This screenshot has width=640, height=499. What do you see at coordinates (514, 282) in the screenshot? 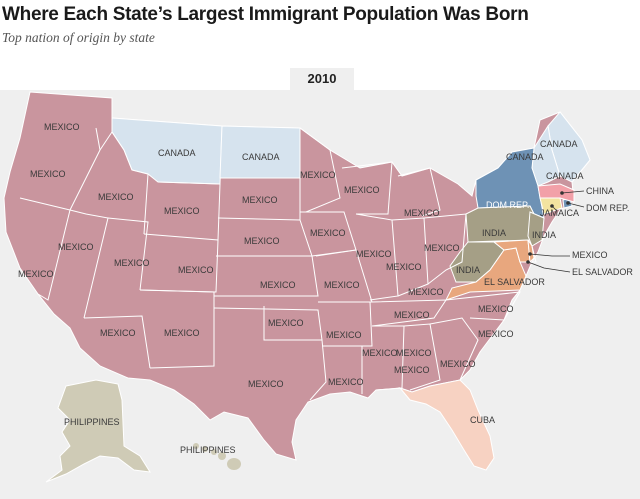
I see `label-el-salvador-virginia: EL SALVADOR` at bounding box center [514, 282].